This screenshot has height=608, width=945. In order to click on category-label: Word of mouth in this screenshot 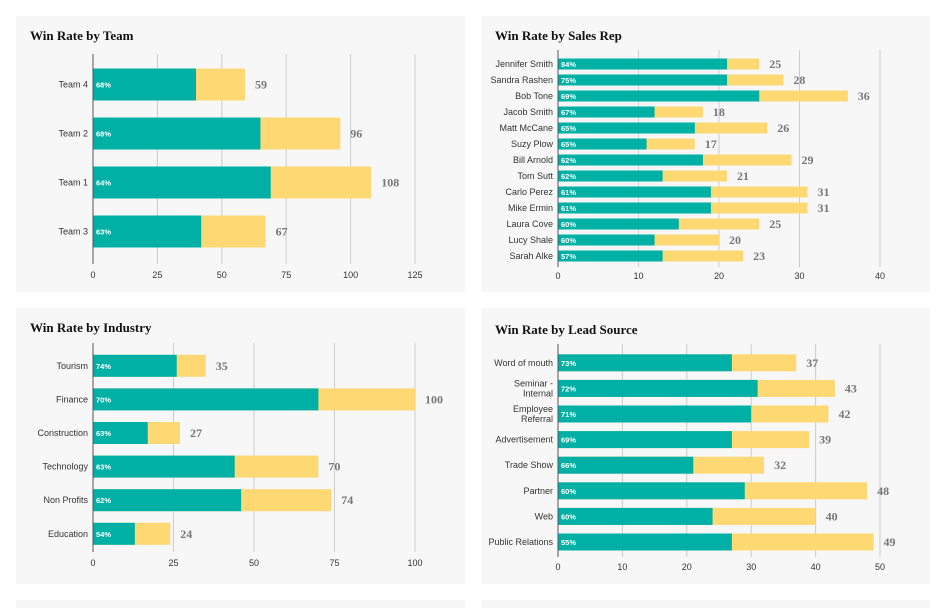, I will do `click(523, 363)`.